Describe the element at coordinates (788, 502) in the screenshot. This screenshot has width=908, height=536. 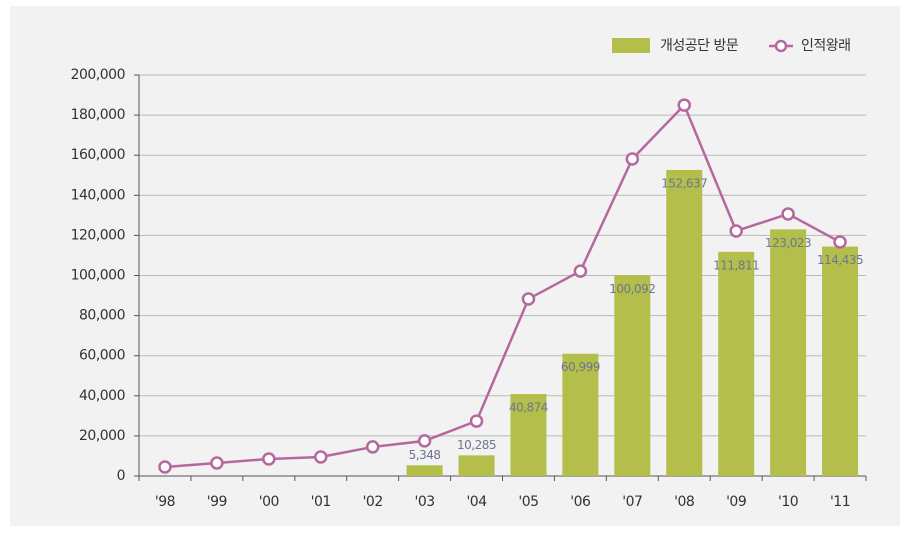
I see `x-tick-label: '10` at that location.